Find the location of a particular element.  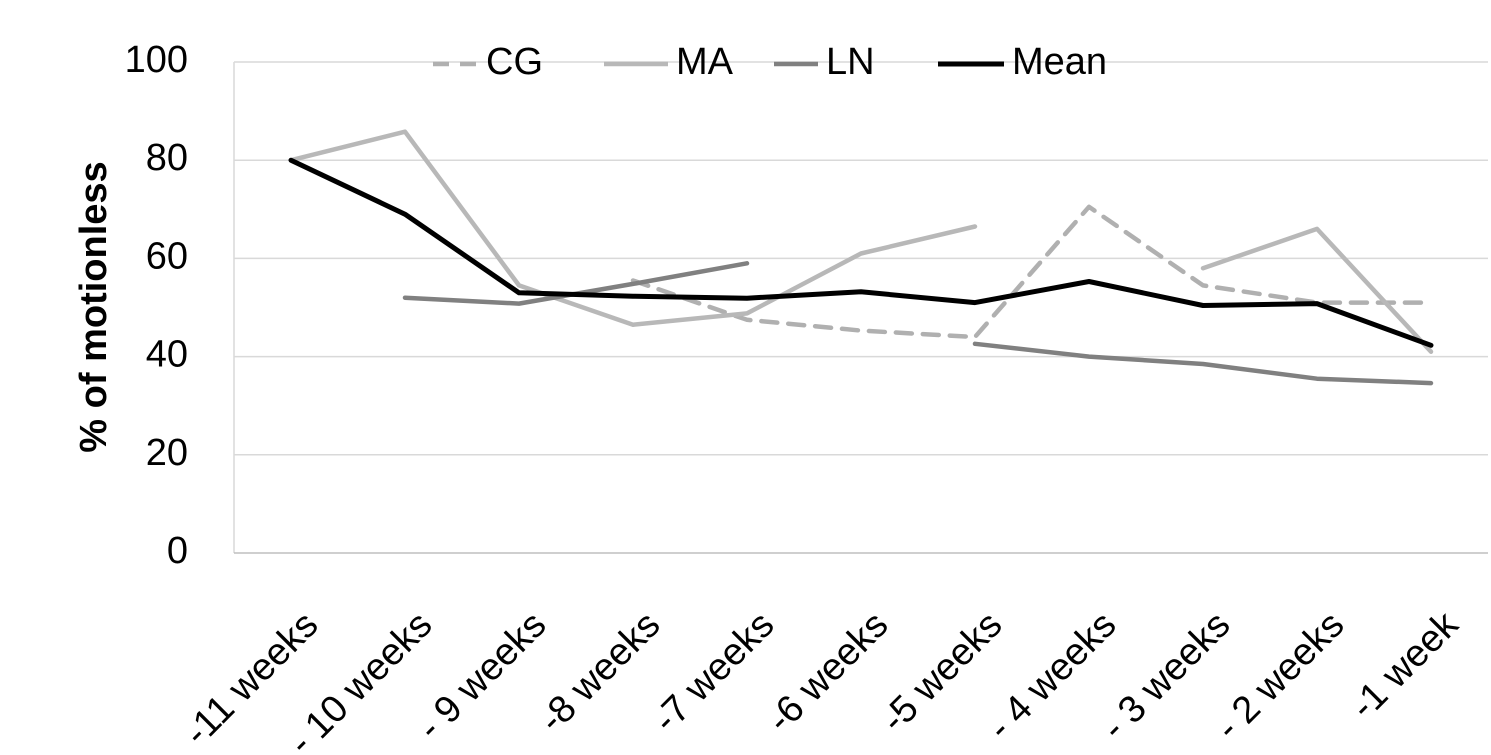

y-axis-title: % of motionless is located at coordinates (94, 306).